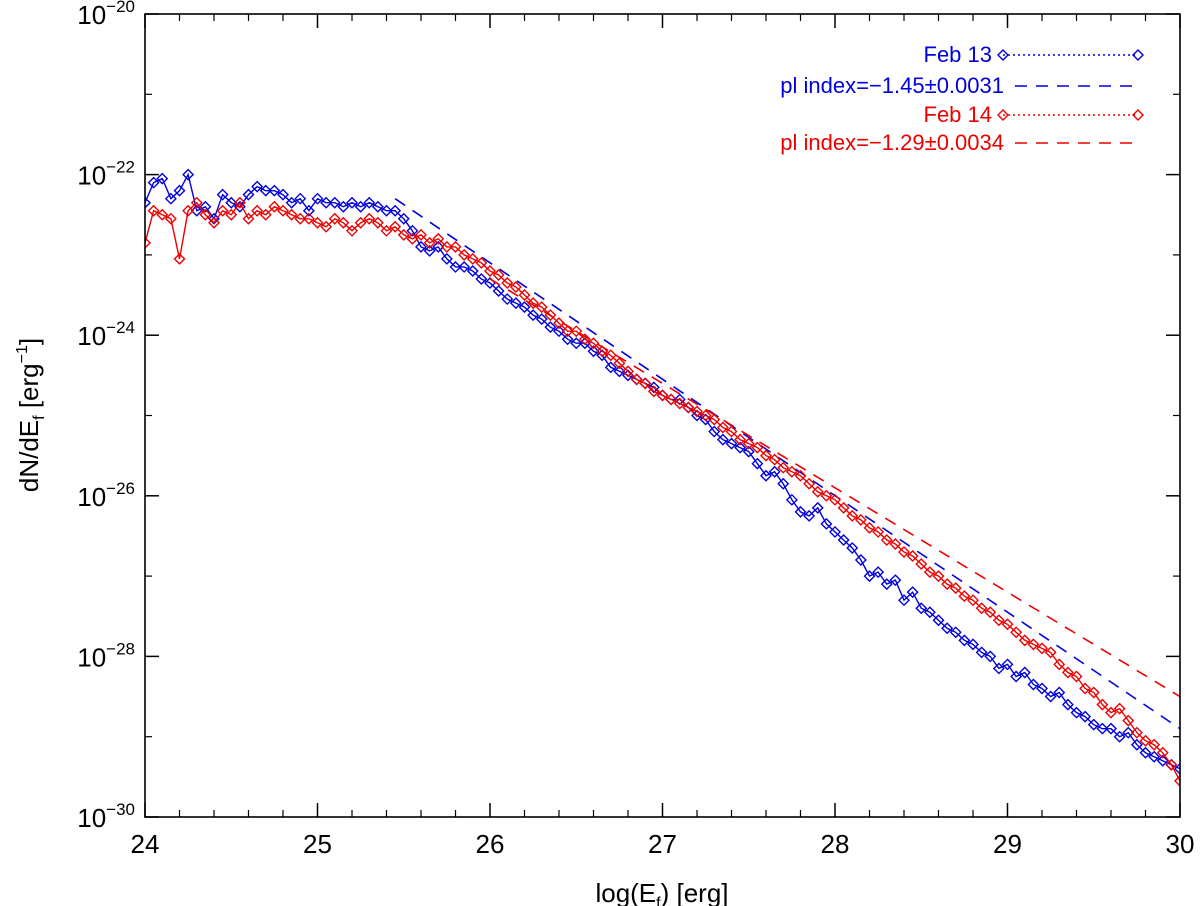  Describe the element at coordinates (1007, 844) in the screenshot. I see `x-tick-label: 29` at that location.